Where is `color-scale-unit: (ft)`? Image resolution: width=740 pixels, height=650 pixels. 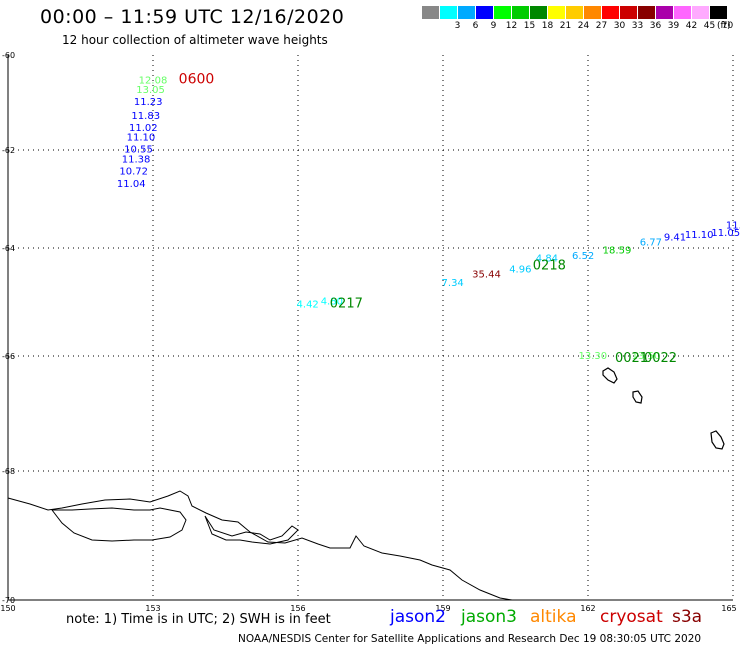
color-scale-unit: (ft) is located at coordinates (724, 26).